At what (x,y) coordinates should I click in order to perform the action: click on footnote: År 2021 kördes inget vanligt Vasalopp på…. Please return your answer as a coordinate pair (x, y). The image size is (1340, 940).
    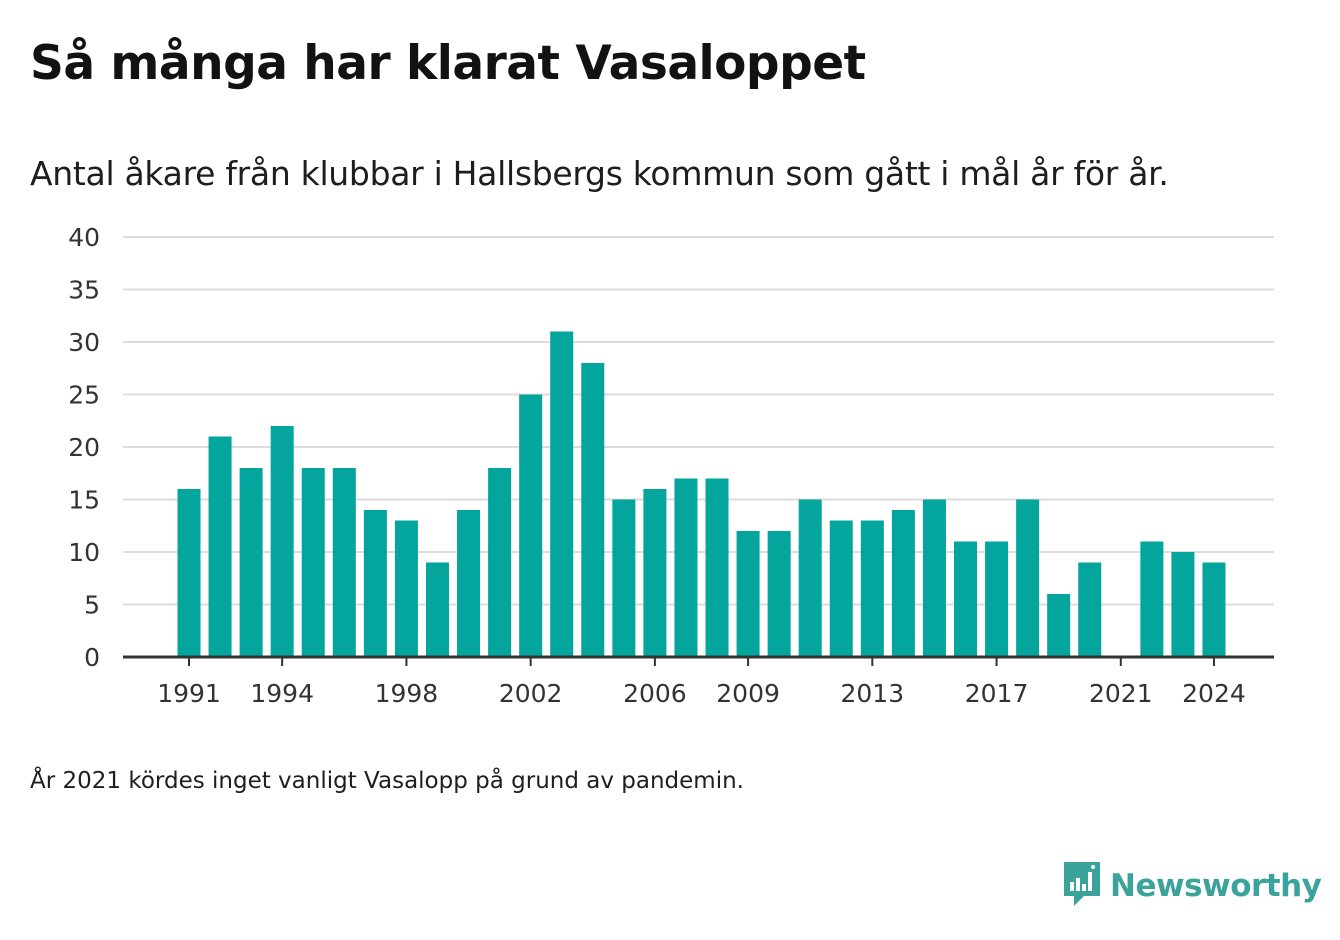
    Looking at the image, I should click on (387, 781).